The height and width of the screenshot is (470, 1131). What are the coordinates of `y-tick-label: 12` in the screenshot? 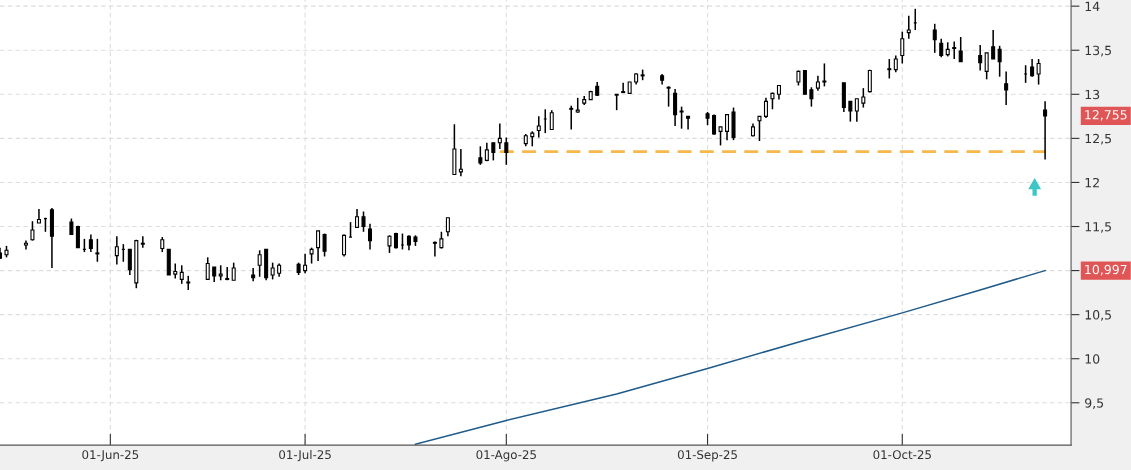 It's located at (1092, 182).